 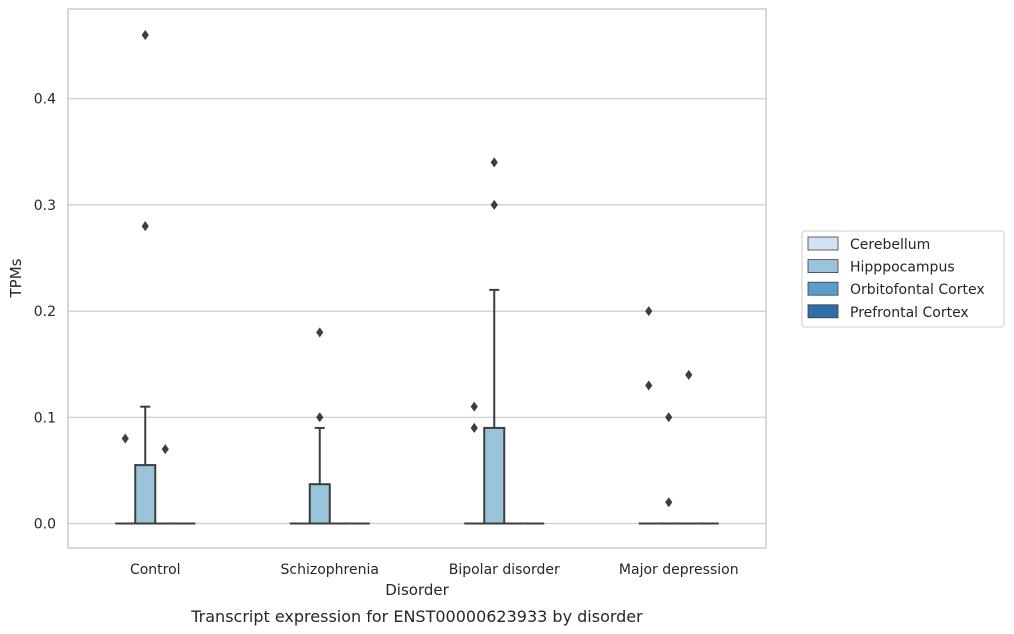 I want to click on y-axis-title: TPMs, so click(x=16, y=278).